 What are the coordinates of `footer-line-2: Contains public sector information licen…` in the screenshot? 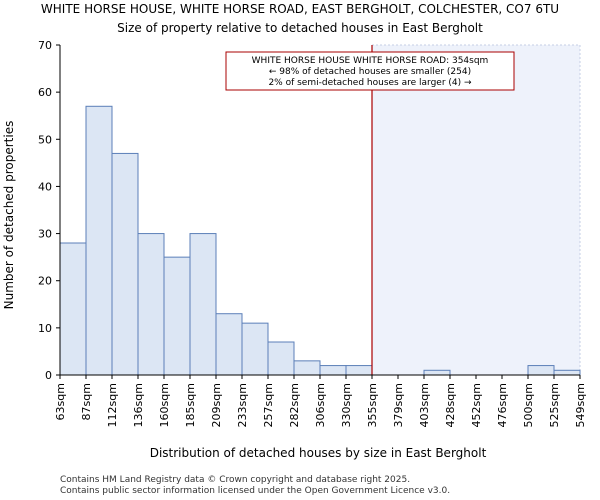 It's located at (255, 491).